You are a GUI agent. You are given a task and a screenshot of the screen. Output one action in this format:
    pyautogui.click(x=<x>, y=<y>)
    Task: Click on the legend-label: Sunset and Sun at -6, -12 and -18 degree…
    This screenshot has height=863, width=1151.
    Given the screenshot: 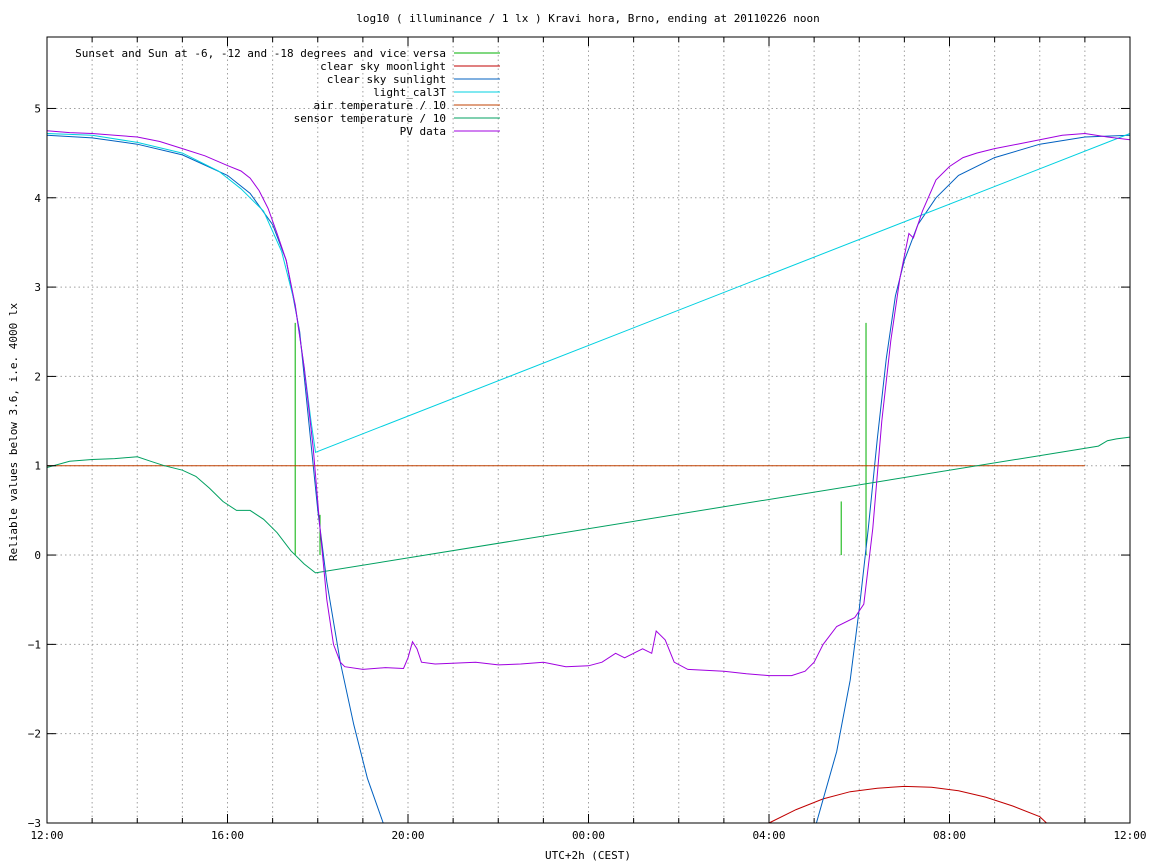 What is the action you would take?
    pyautogui.click(x=260, y=53)
    